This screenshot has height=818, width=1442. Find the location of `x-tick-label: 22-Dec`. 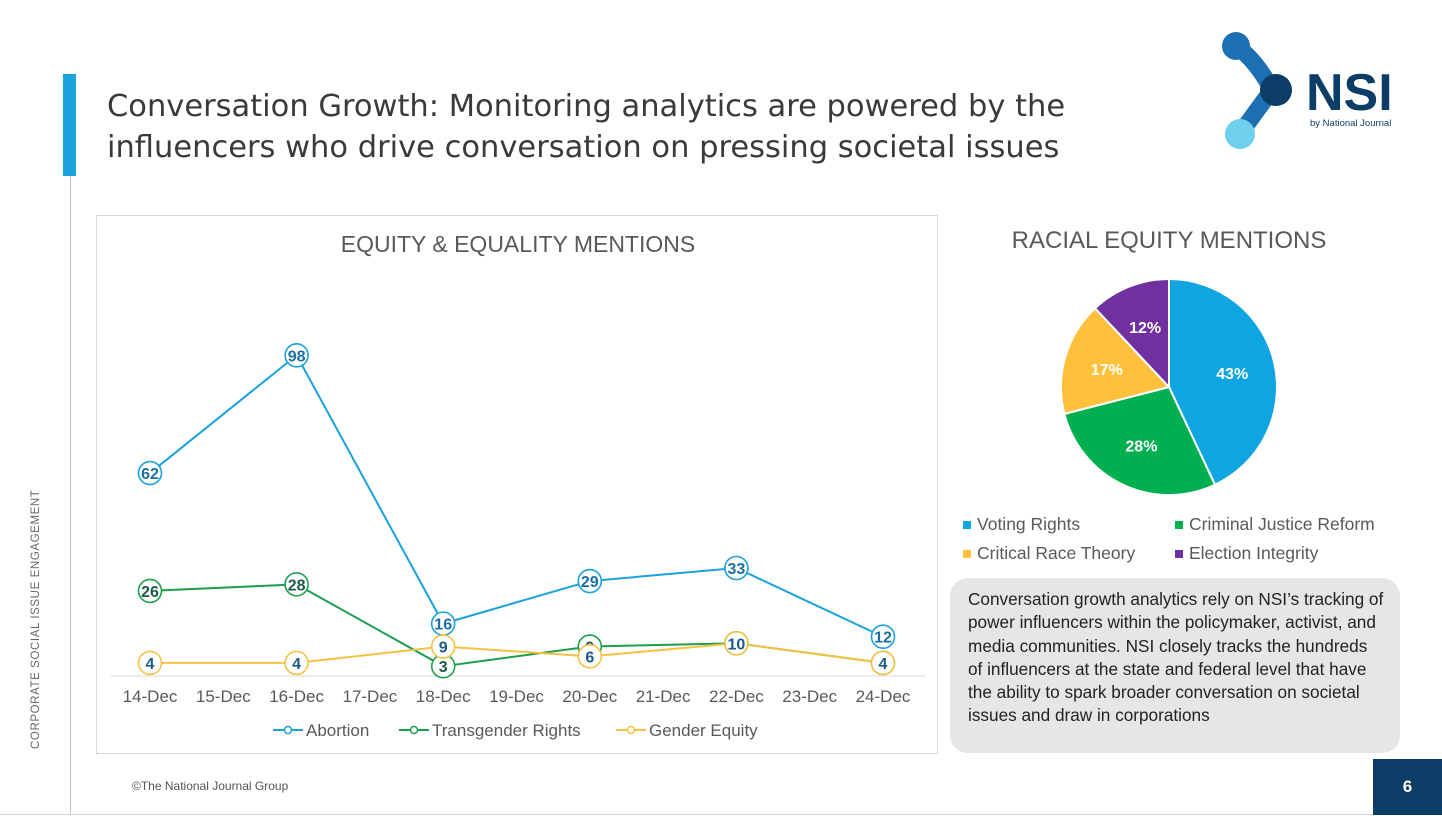

x-tick-label: 22-Dec is located at coordinates (736, 696).